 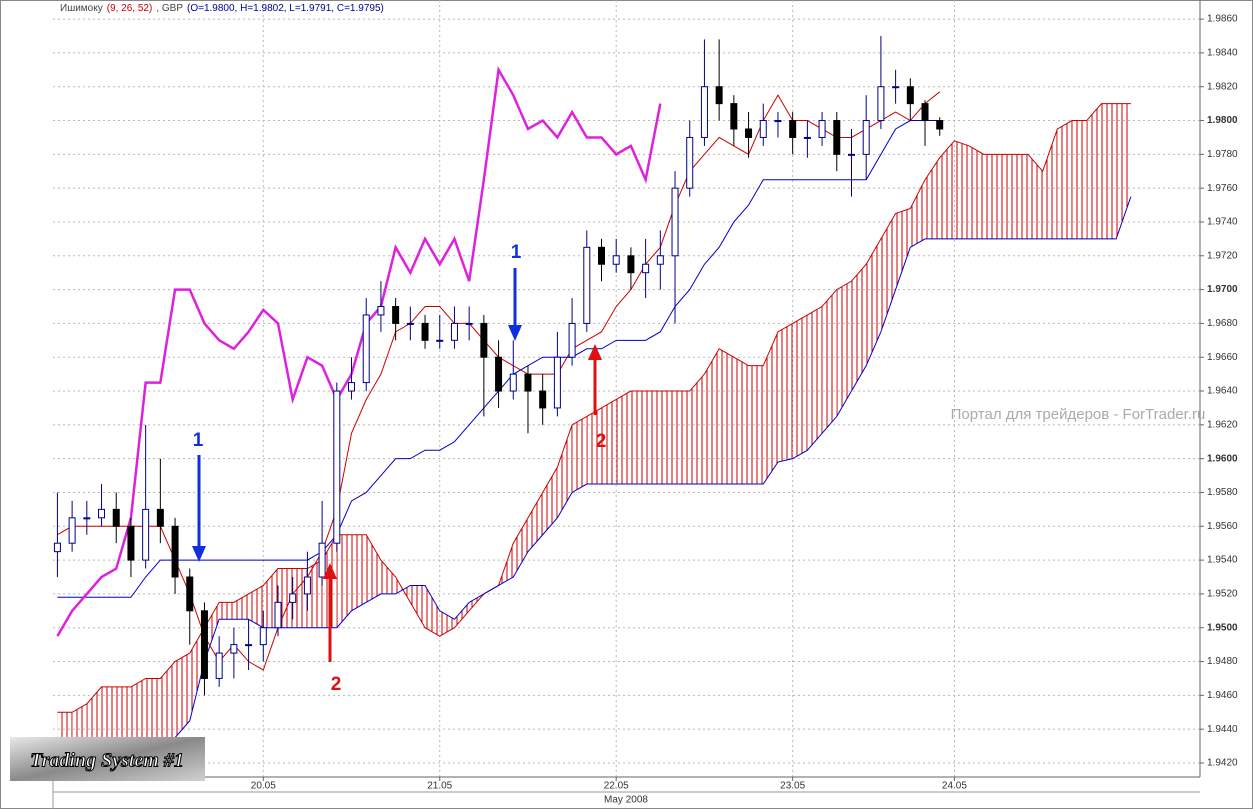 I want to click on logo: Trading System #1, so click(x=107, y=761).